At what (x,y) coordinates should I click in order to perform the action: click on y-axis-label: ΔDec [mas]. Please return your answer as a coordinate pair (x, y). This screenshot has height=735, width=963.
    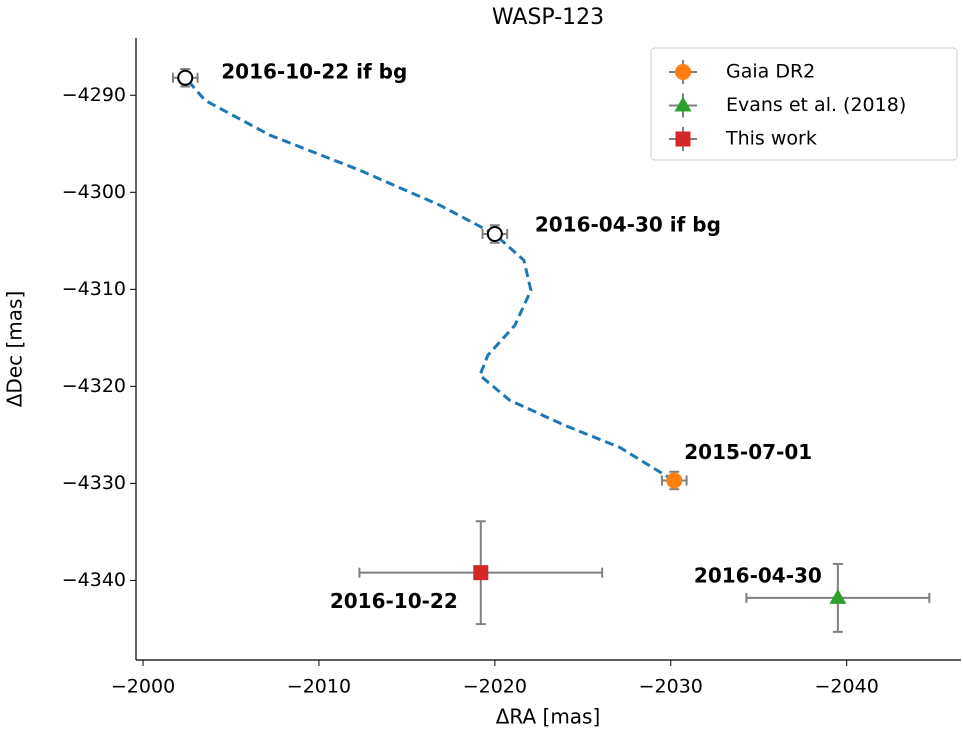
    Looking at the image, I should click on (15, 349).